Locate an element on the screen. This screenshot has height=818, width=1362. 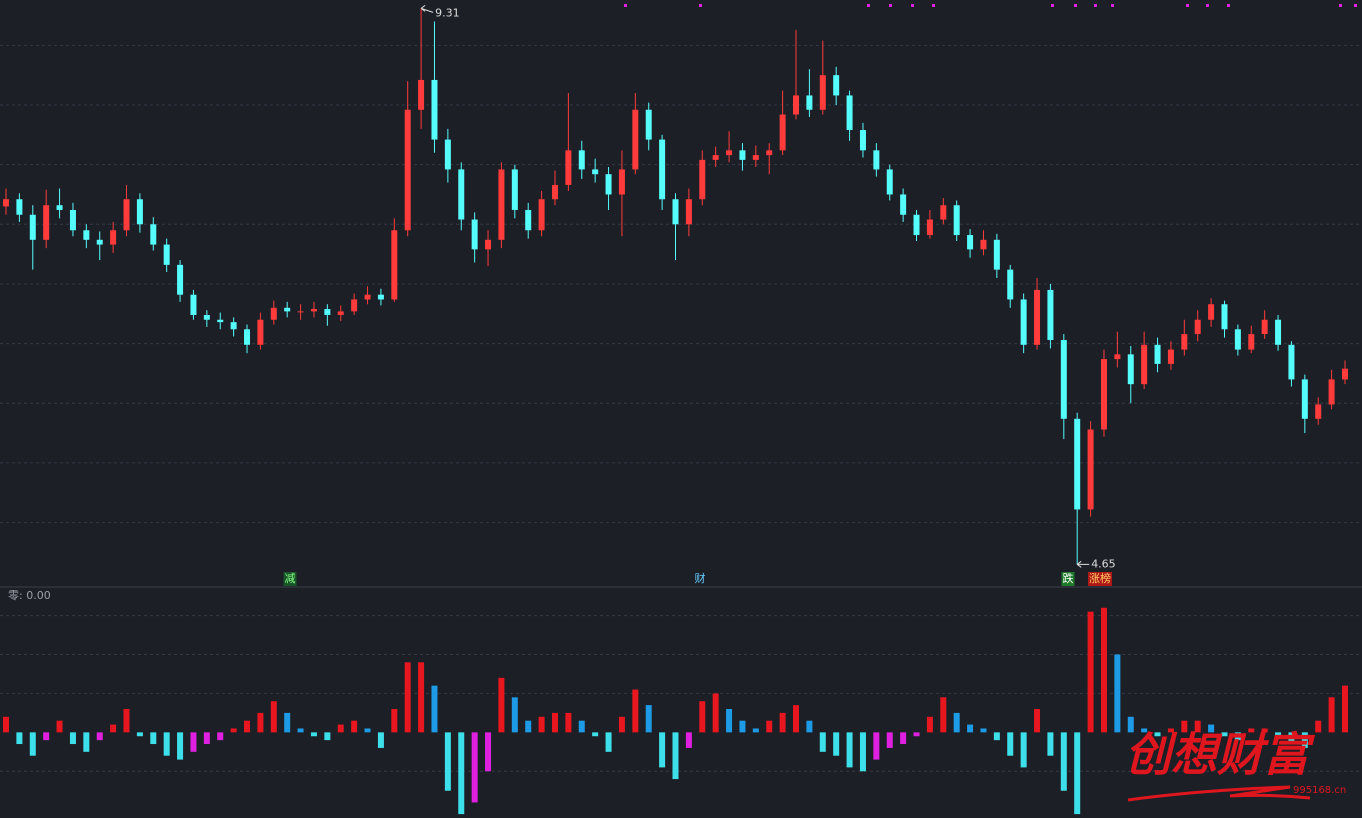
max-arrow is located at coordinates (427, 8).